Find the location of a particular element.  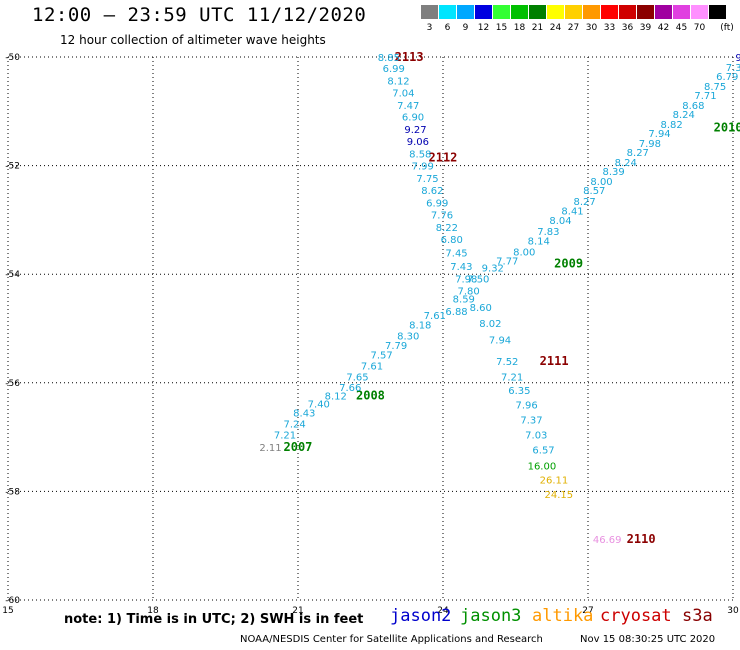

wave-height-point: 8.04 is located at coordinates (560, 221).